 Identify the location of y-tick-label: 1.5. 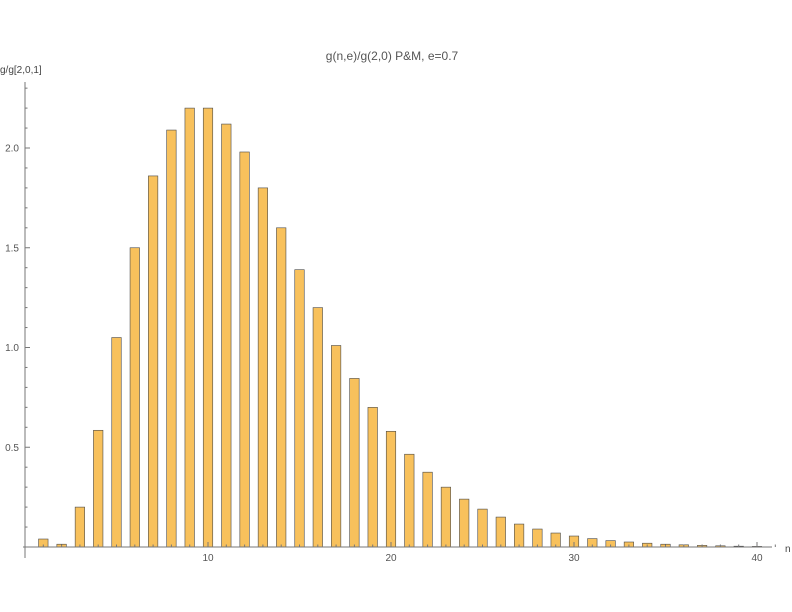
(12, 248).